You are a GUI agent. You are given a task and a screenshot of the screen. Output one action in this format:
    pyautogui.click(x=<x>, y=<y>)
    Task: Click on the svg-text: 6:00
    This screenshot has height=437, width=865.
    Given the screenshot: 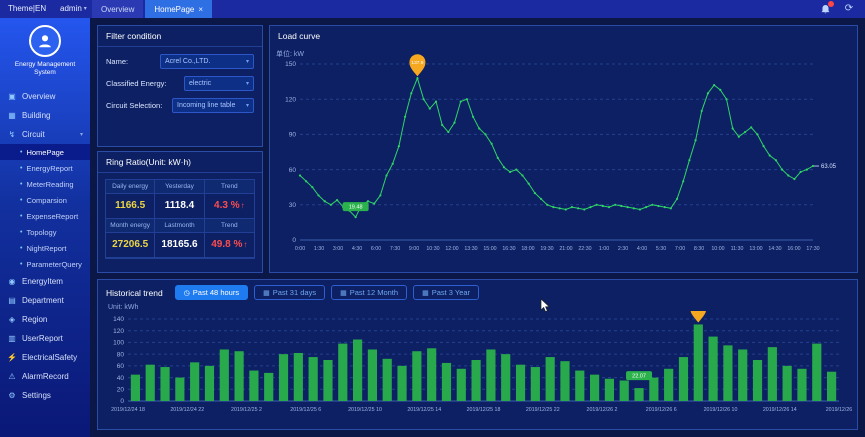 What is the action you would take?
    pyautogui.click(x=376, y=249)
    